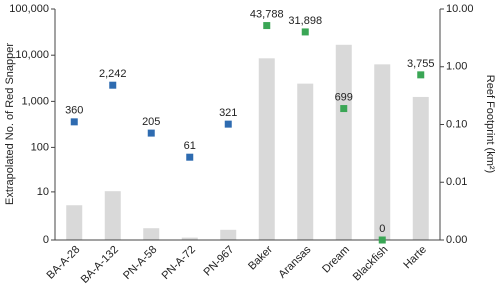 This screenshot has height=285, width=500. I want to click on y-tick-label: 10,000, so click(32, 55).